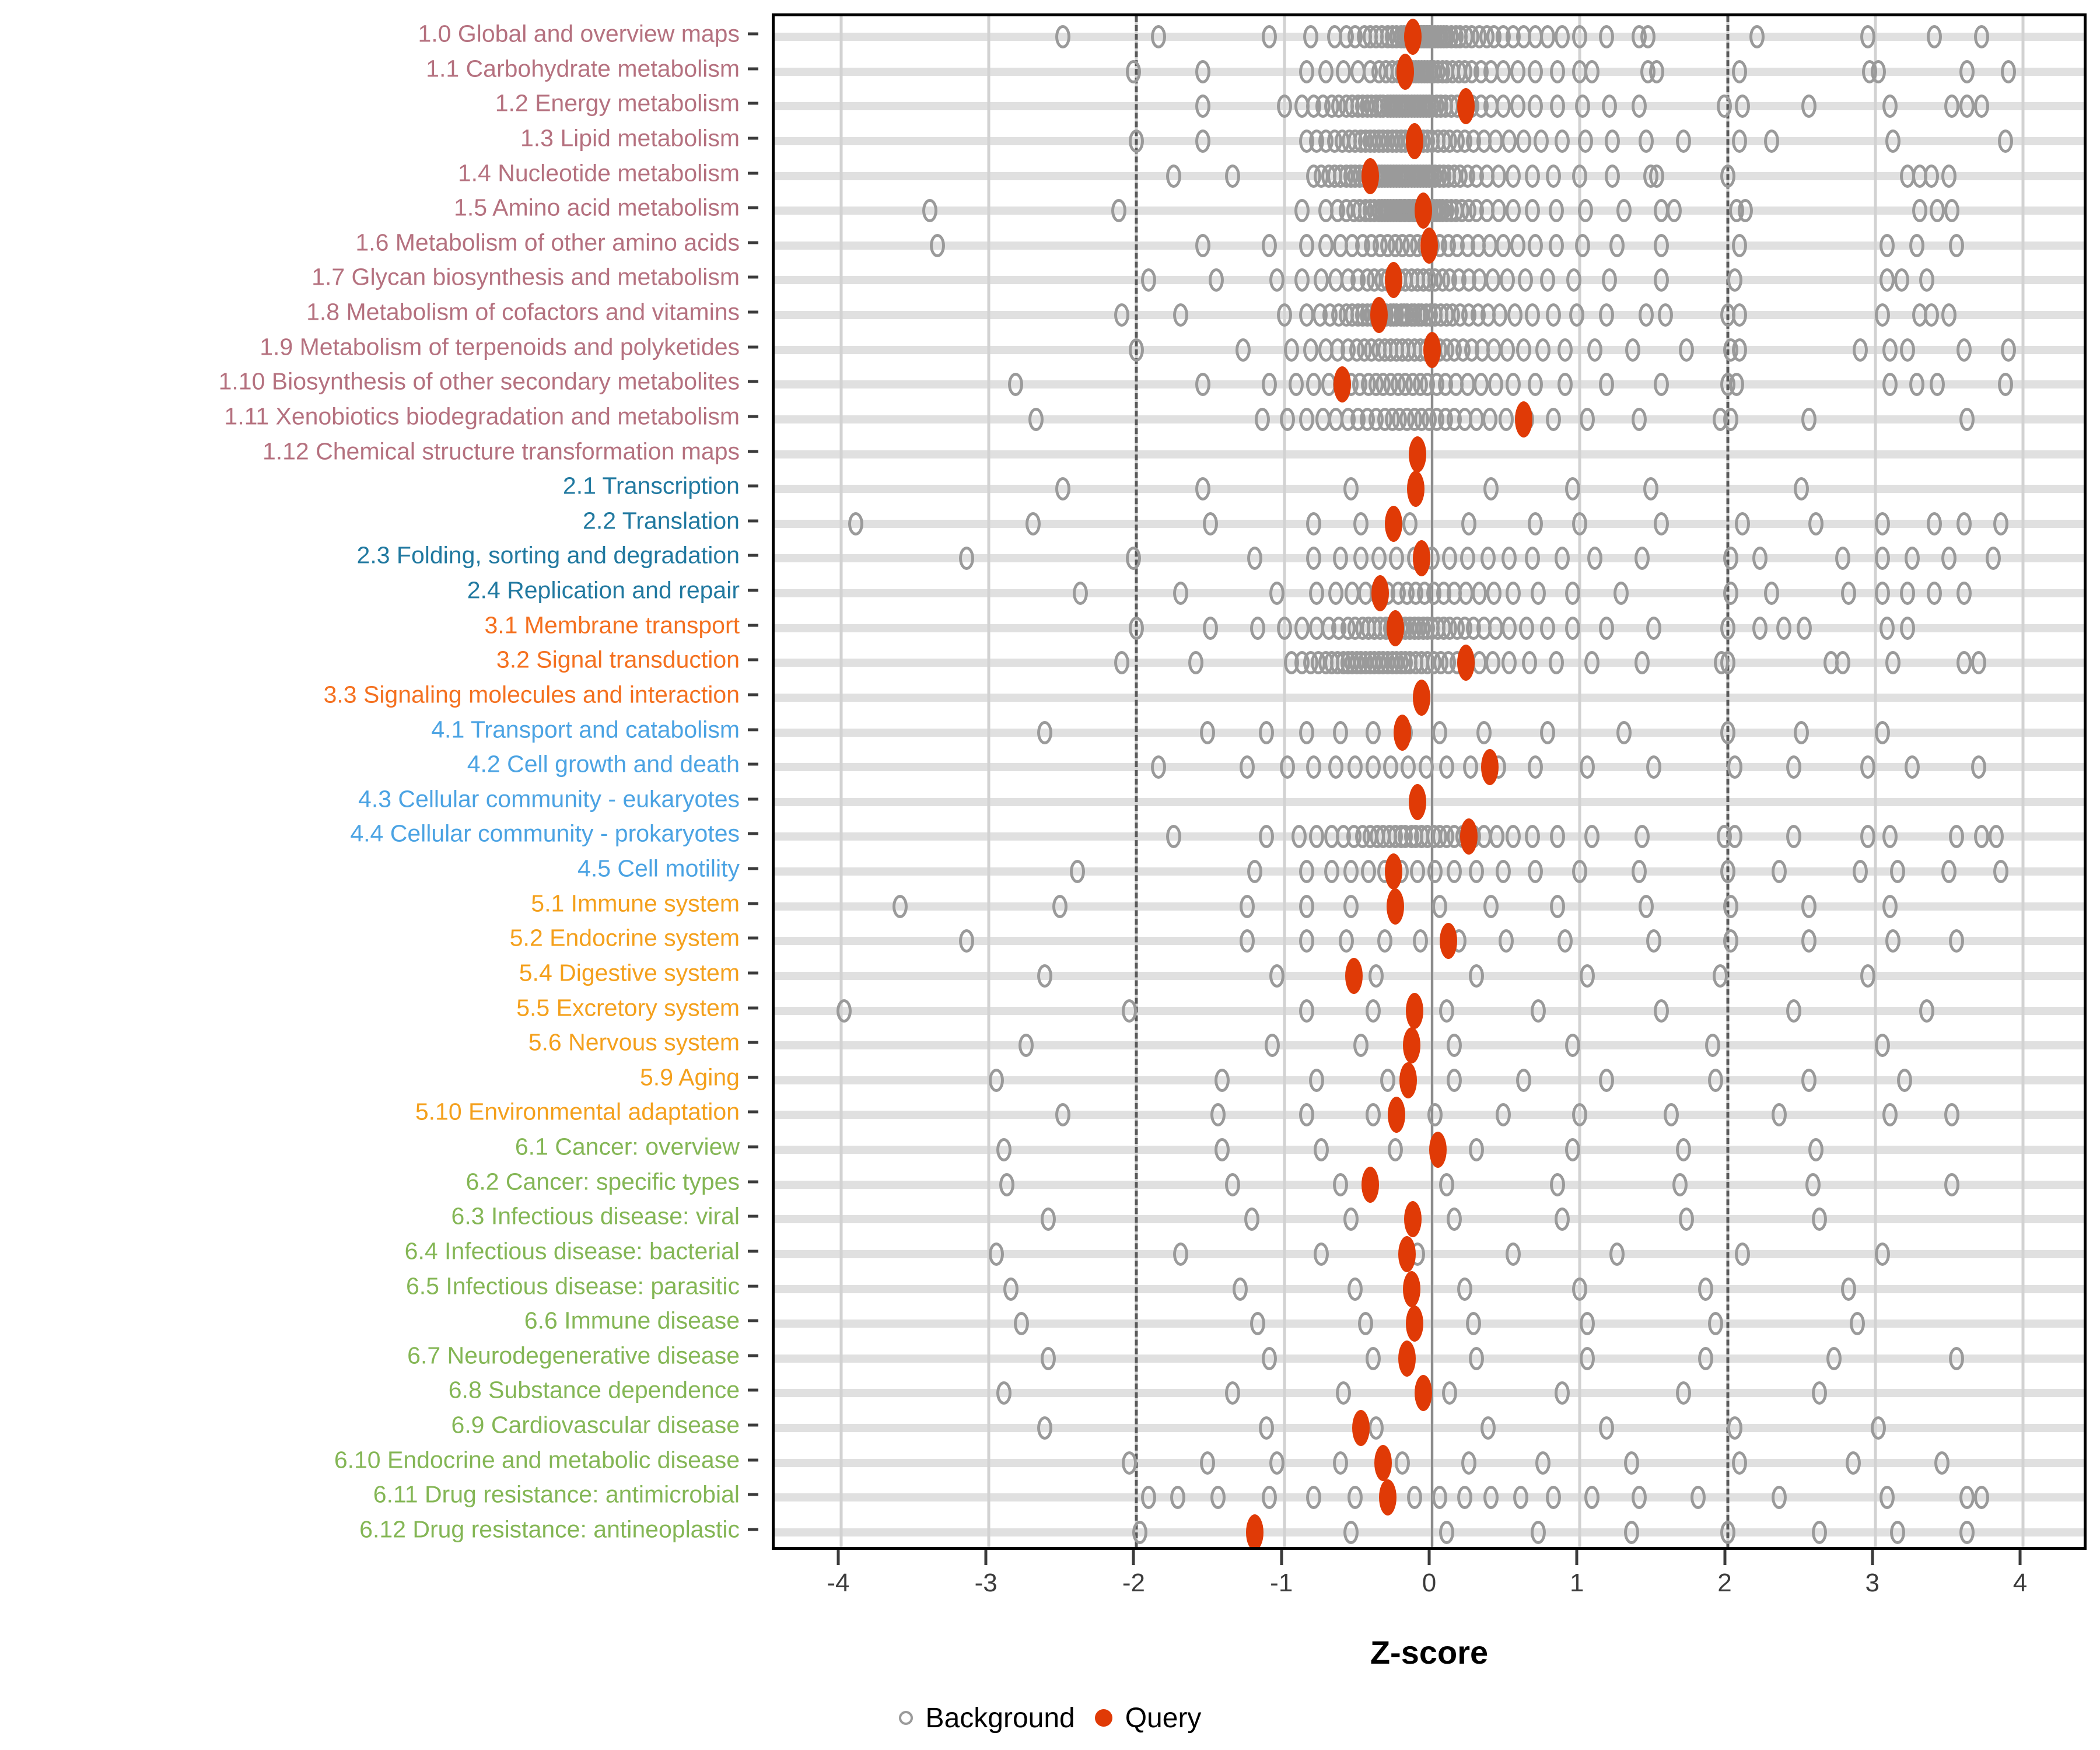  I want to click on y-axis-label-6.7: 6.7 Neurodegenerative disease, so click(573, 1356).